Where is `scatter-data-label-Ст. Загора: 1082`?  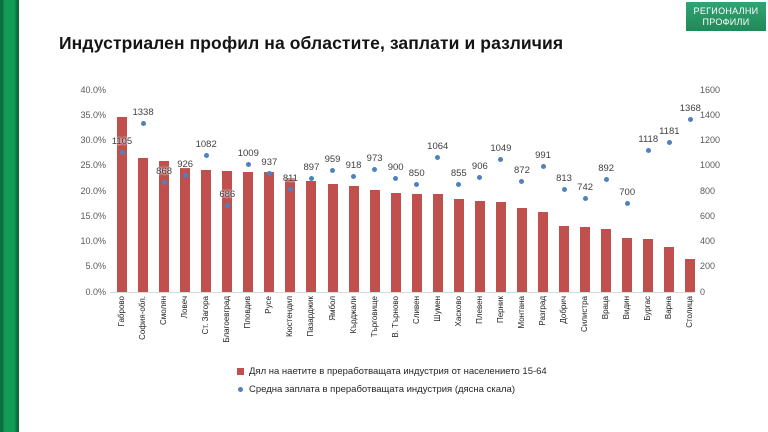
scatter-data-label-Ст. Загора: 1082 is located at coordinates (206, 144).